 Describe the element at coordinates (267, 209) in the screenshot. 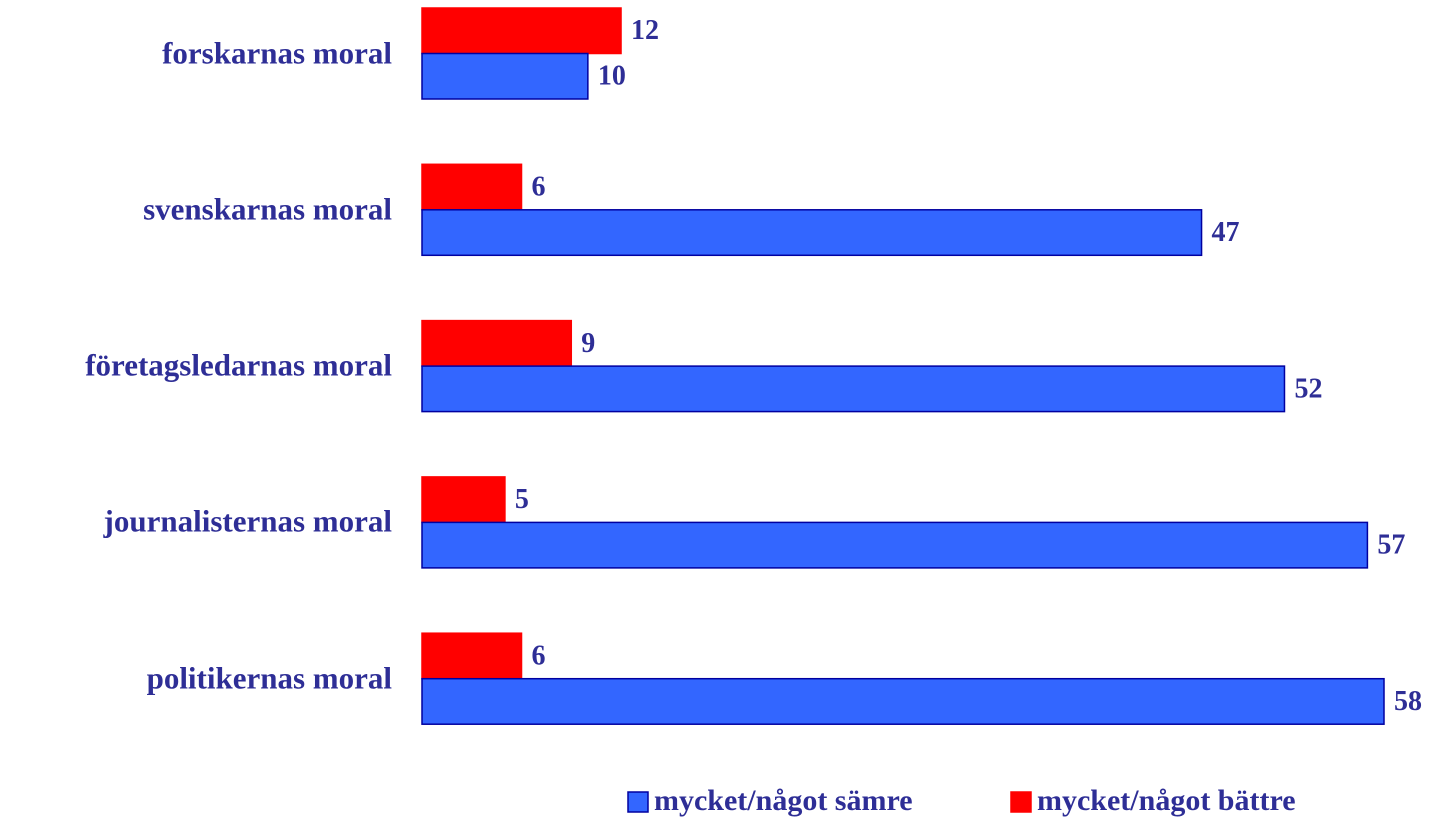

I see `category-text: svenskarnas moral` at that location.